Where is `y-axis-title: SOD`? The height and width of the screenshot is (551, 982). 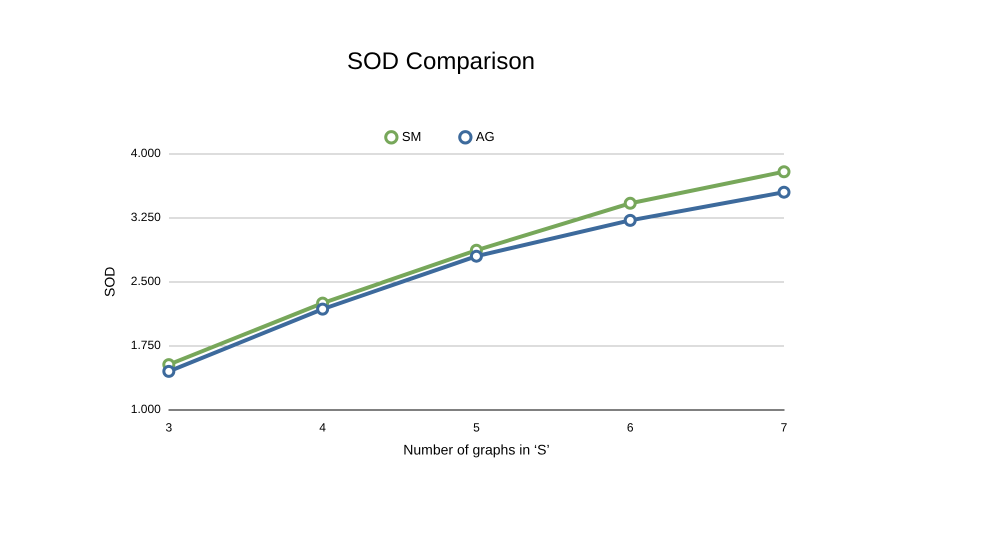
y-axis-title: SOD is located at coordinates (109, 281).